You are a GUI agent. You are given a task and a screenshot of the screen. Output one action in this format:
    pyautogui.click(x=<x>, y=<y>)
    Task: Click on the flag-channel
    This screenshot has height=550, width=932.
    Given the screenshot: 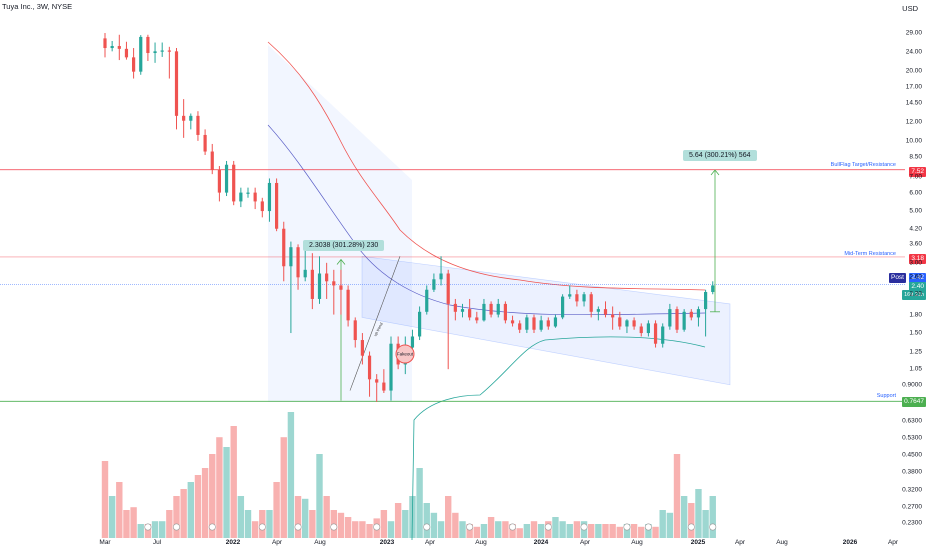 What is the action you would take?
    pyautogui.click(x=546, y=320)
    